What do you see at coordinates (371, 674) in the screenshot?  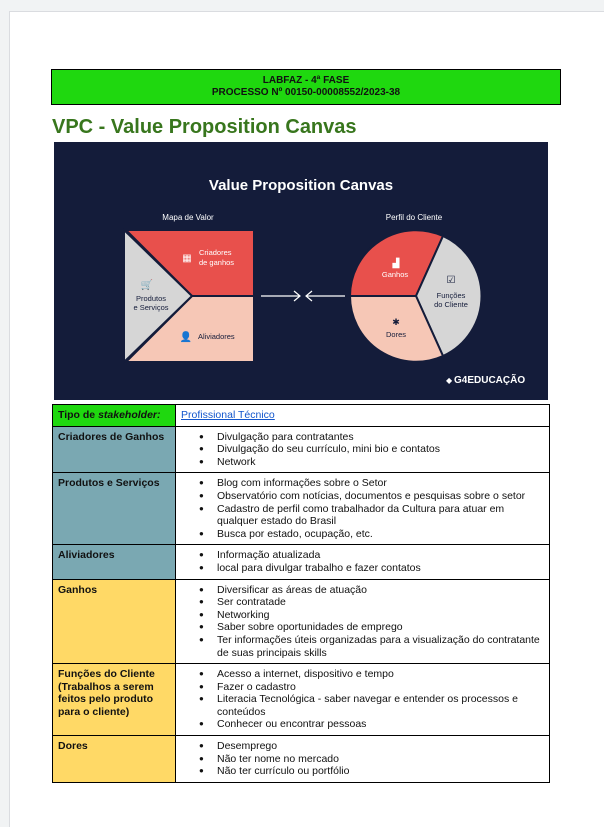 I see `list-item: Acesso a internet, dispositivo e tempo` at bounding box center [371, 674].